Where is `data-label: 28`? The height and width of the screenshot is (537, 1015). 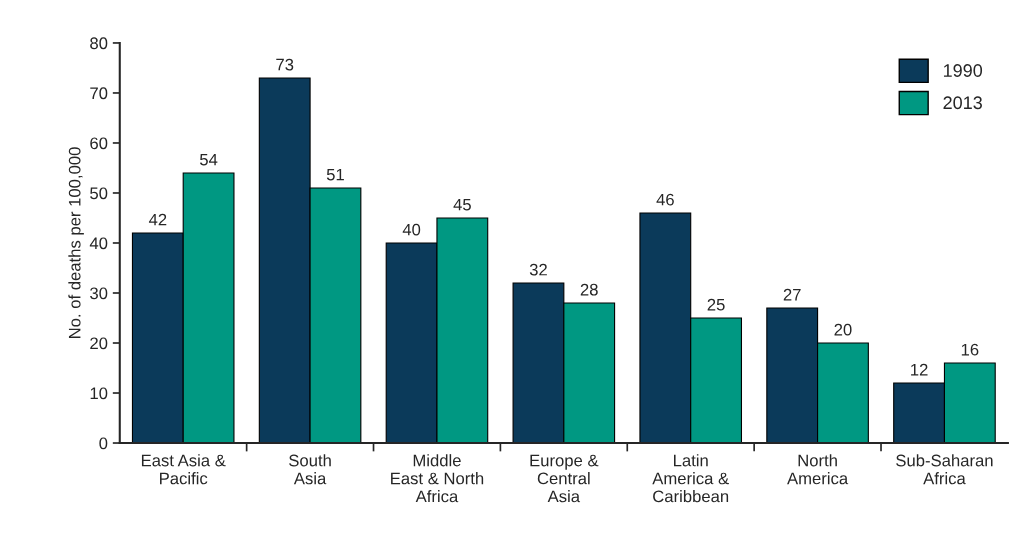
data-label: 28 is located at coordinates (589, 289).